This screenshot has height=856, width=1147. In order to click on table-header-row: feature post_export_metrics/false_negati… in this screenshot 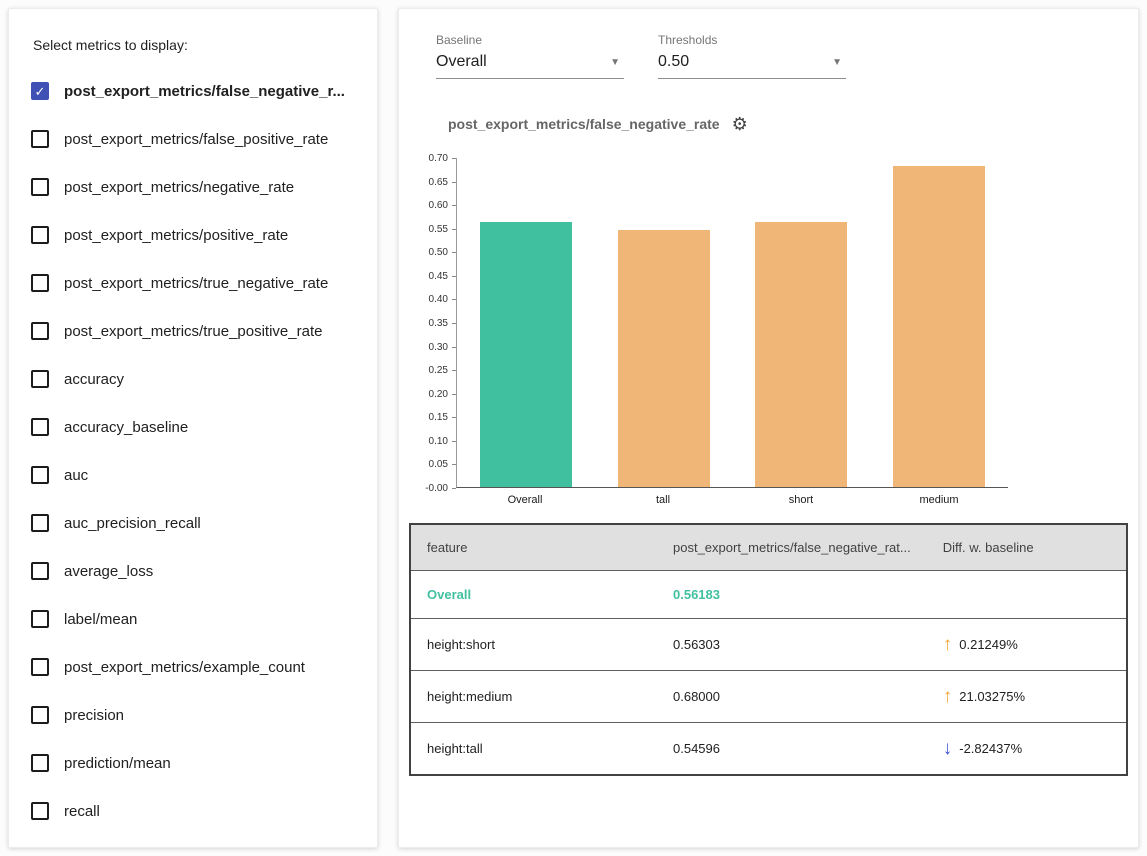, I will do `click(768, 547)`.